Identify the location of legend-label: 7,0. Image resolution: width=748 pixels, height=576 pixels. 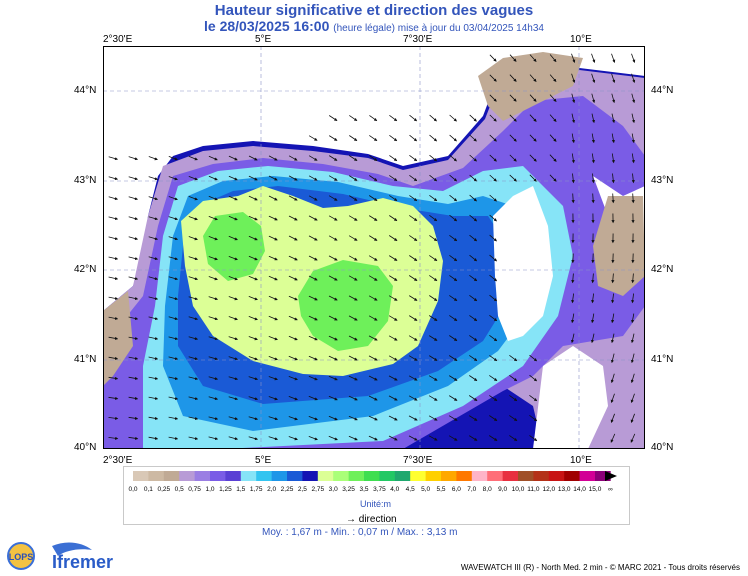
(472, 489).